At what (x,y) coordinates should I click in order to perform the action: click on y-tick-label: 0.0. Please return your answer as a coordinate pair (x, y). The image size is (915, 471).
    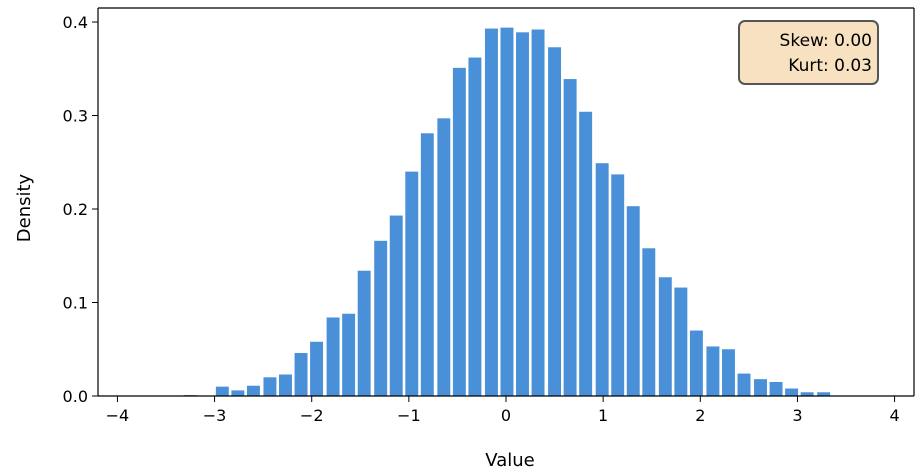
    Looking at the image, I should click on (75, 396).